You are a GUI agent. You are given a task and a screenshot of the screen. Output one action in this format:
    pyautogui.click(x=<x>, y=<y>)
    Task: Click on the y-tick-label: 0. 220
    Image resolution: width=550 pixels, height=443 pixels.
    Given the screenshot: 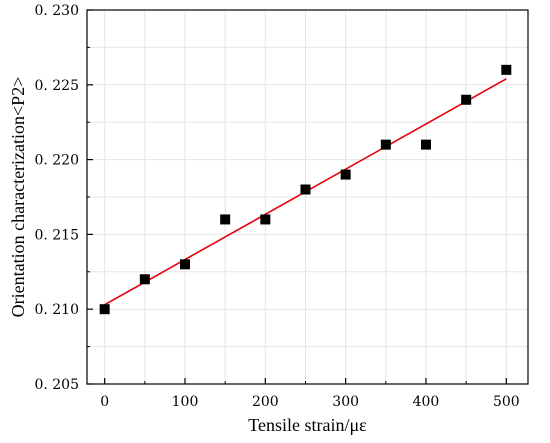 What is the action you would take?
    pyautogui.click(x=56, y=161)
    